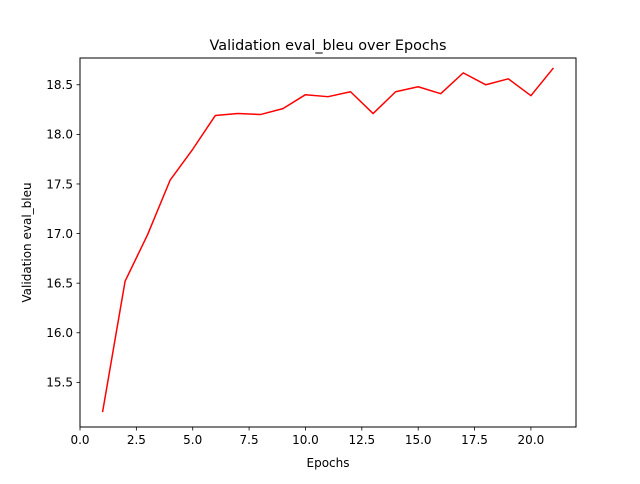 The width and height of the screenshot is (640, 484). What do you see at coordinates (418, 440) in the screenshot?
I see `x-tick-label: 15.0` at bounding box center [418, 440].